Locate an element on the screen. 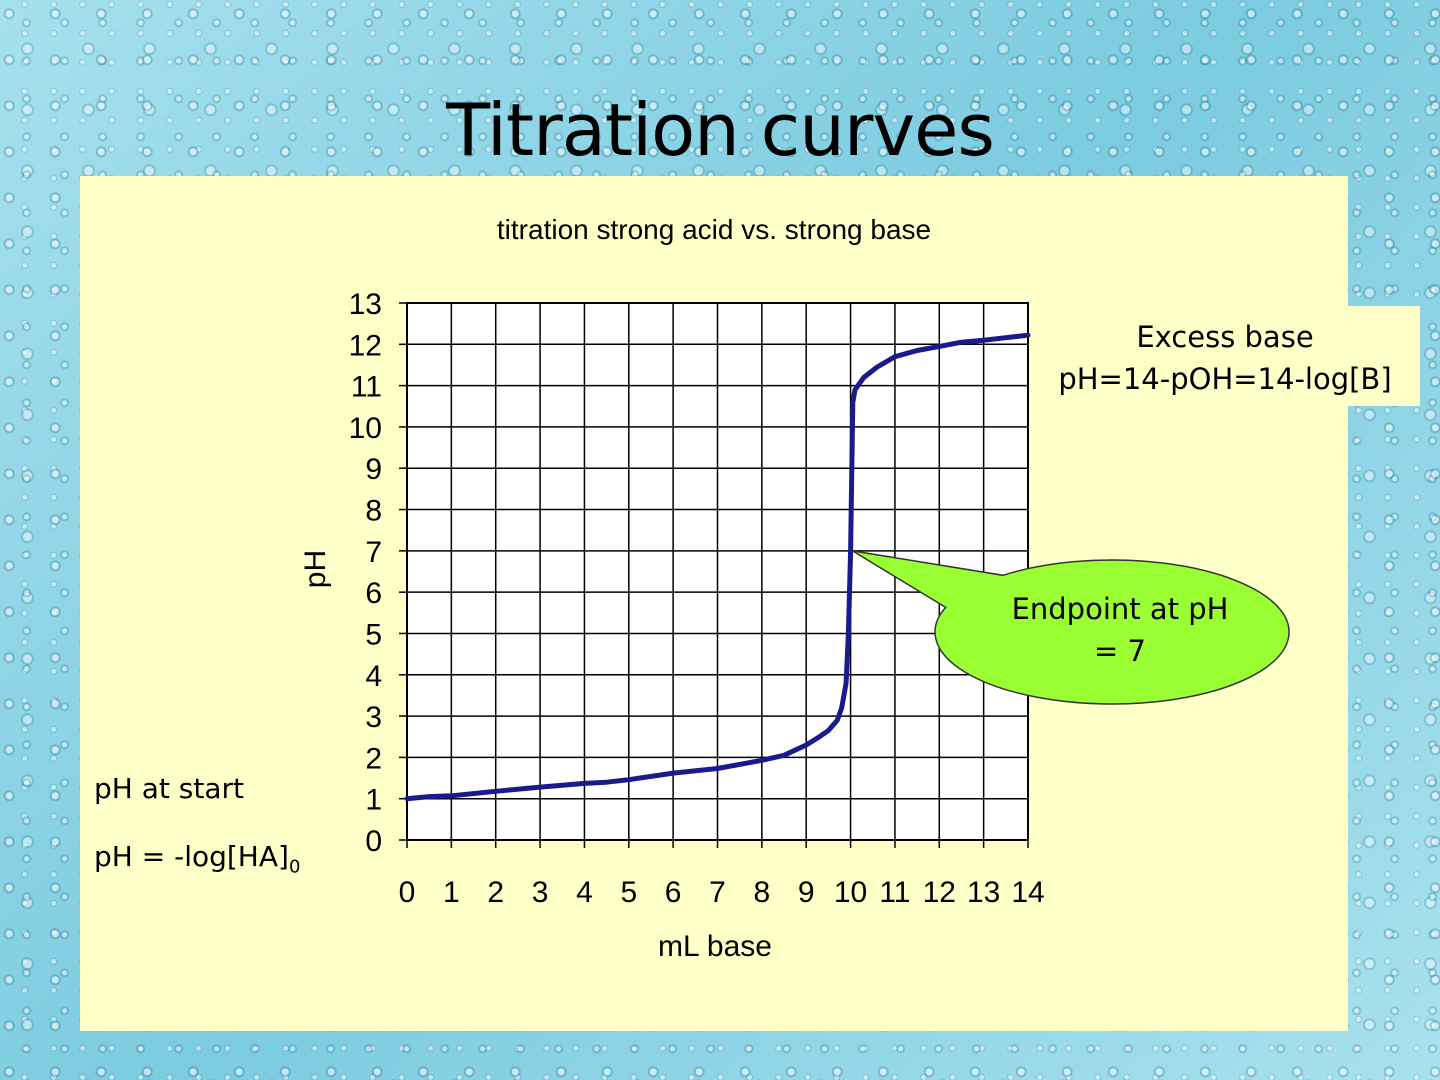  x-tick-label: 13 is located at coordinates (983, 892).